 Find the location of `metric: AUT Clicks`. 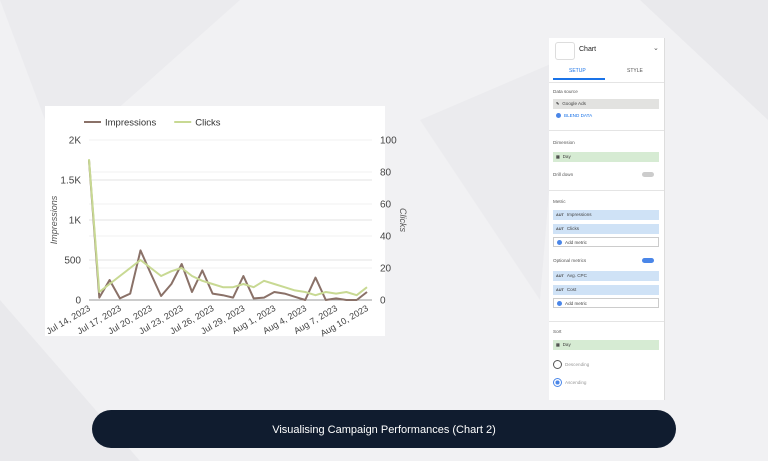

metric: AUT Clicks is located at coordinates (606, 229).